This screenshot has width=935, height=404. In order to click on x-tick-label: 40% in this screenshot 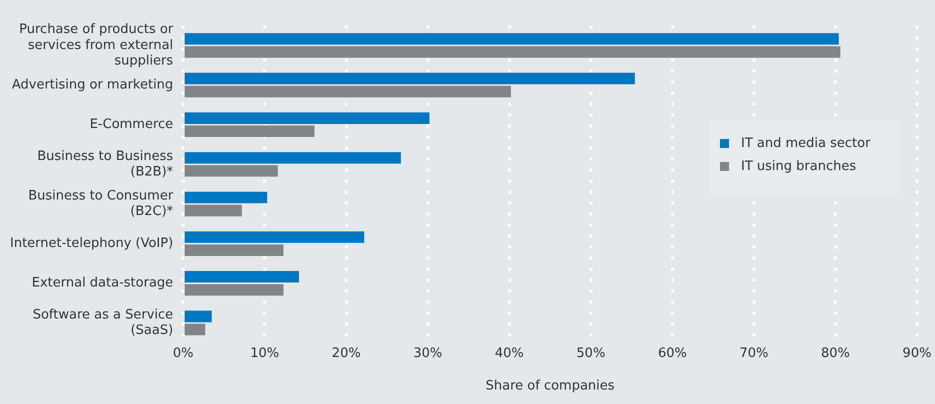, I will do `click(509, 353)`.